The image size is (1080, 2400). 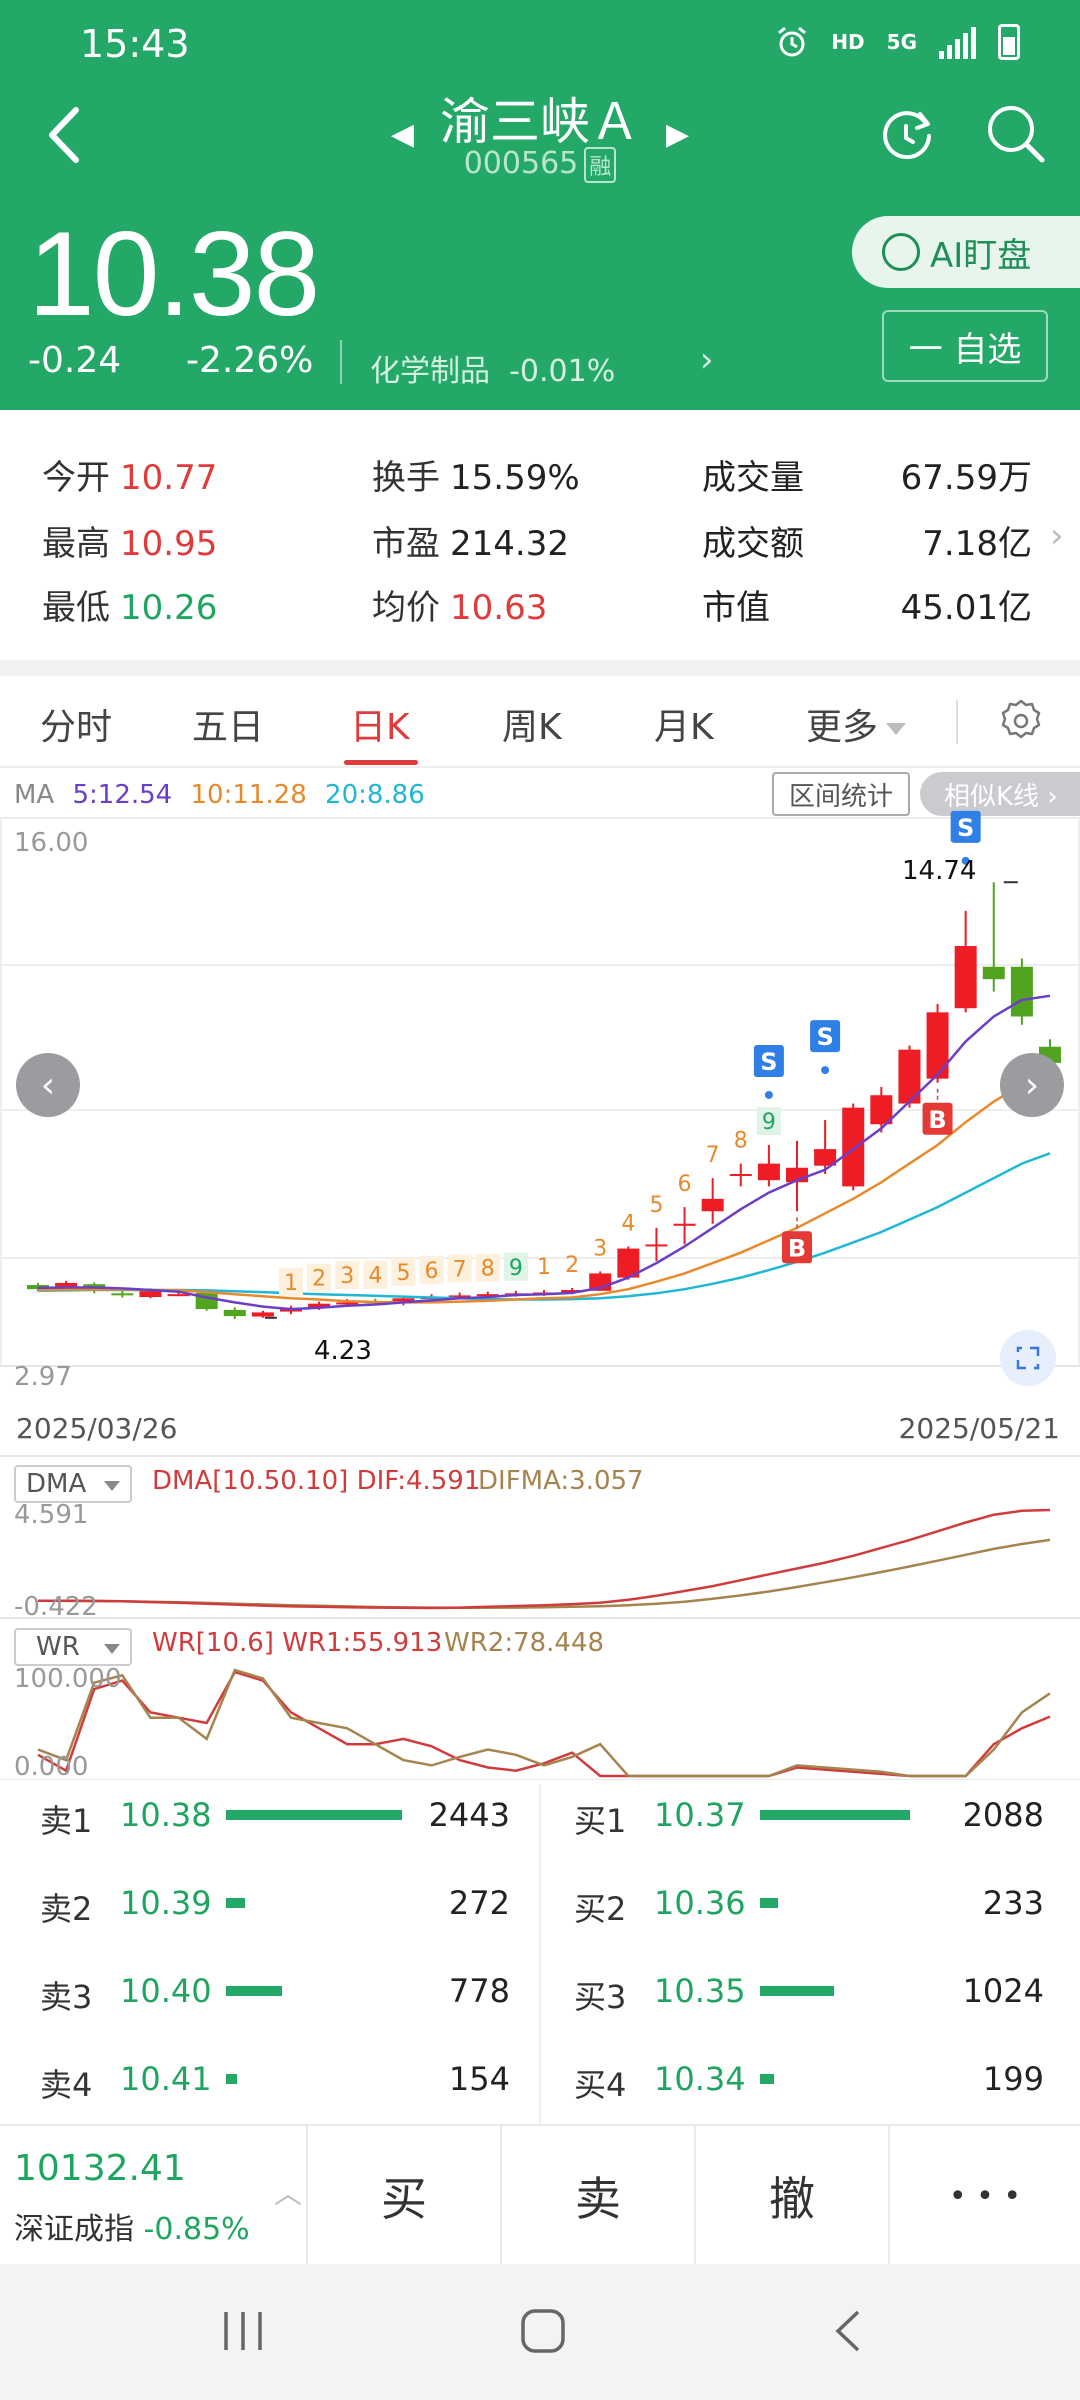 I want to click on tab-five-day: 五日, so click(x=228, y=727).